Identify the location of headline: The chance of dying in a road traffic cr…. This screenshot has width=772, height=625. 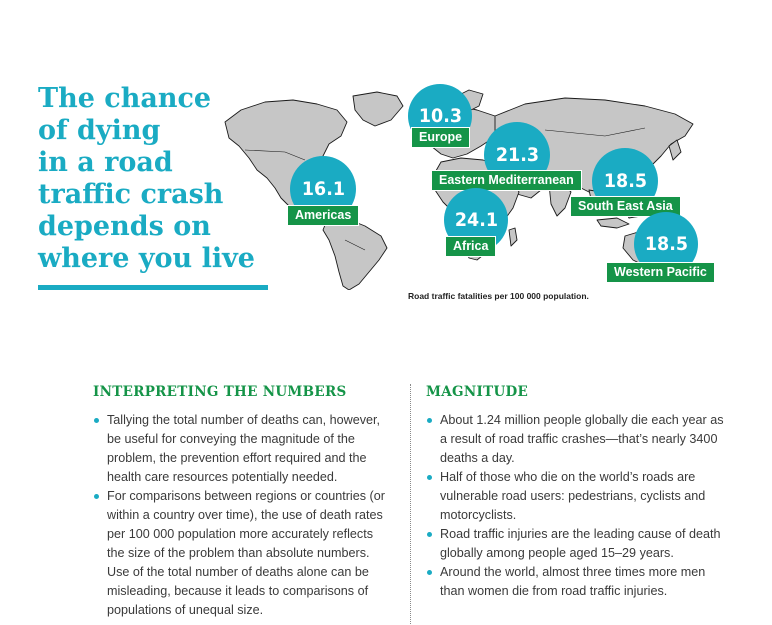
(163, 179).